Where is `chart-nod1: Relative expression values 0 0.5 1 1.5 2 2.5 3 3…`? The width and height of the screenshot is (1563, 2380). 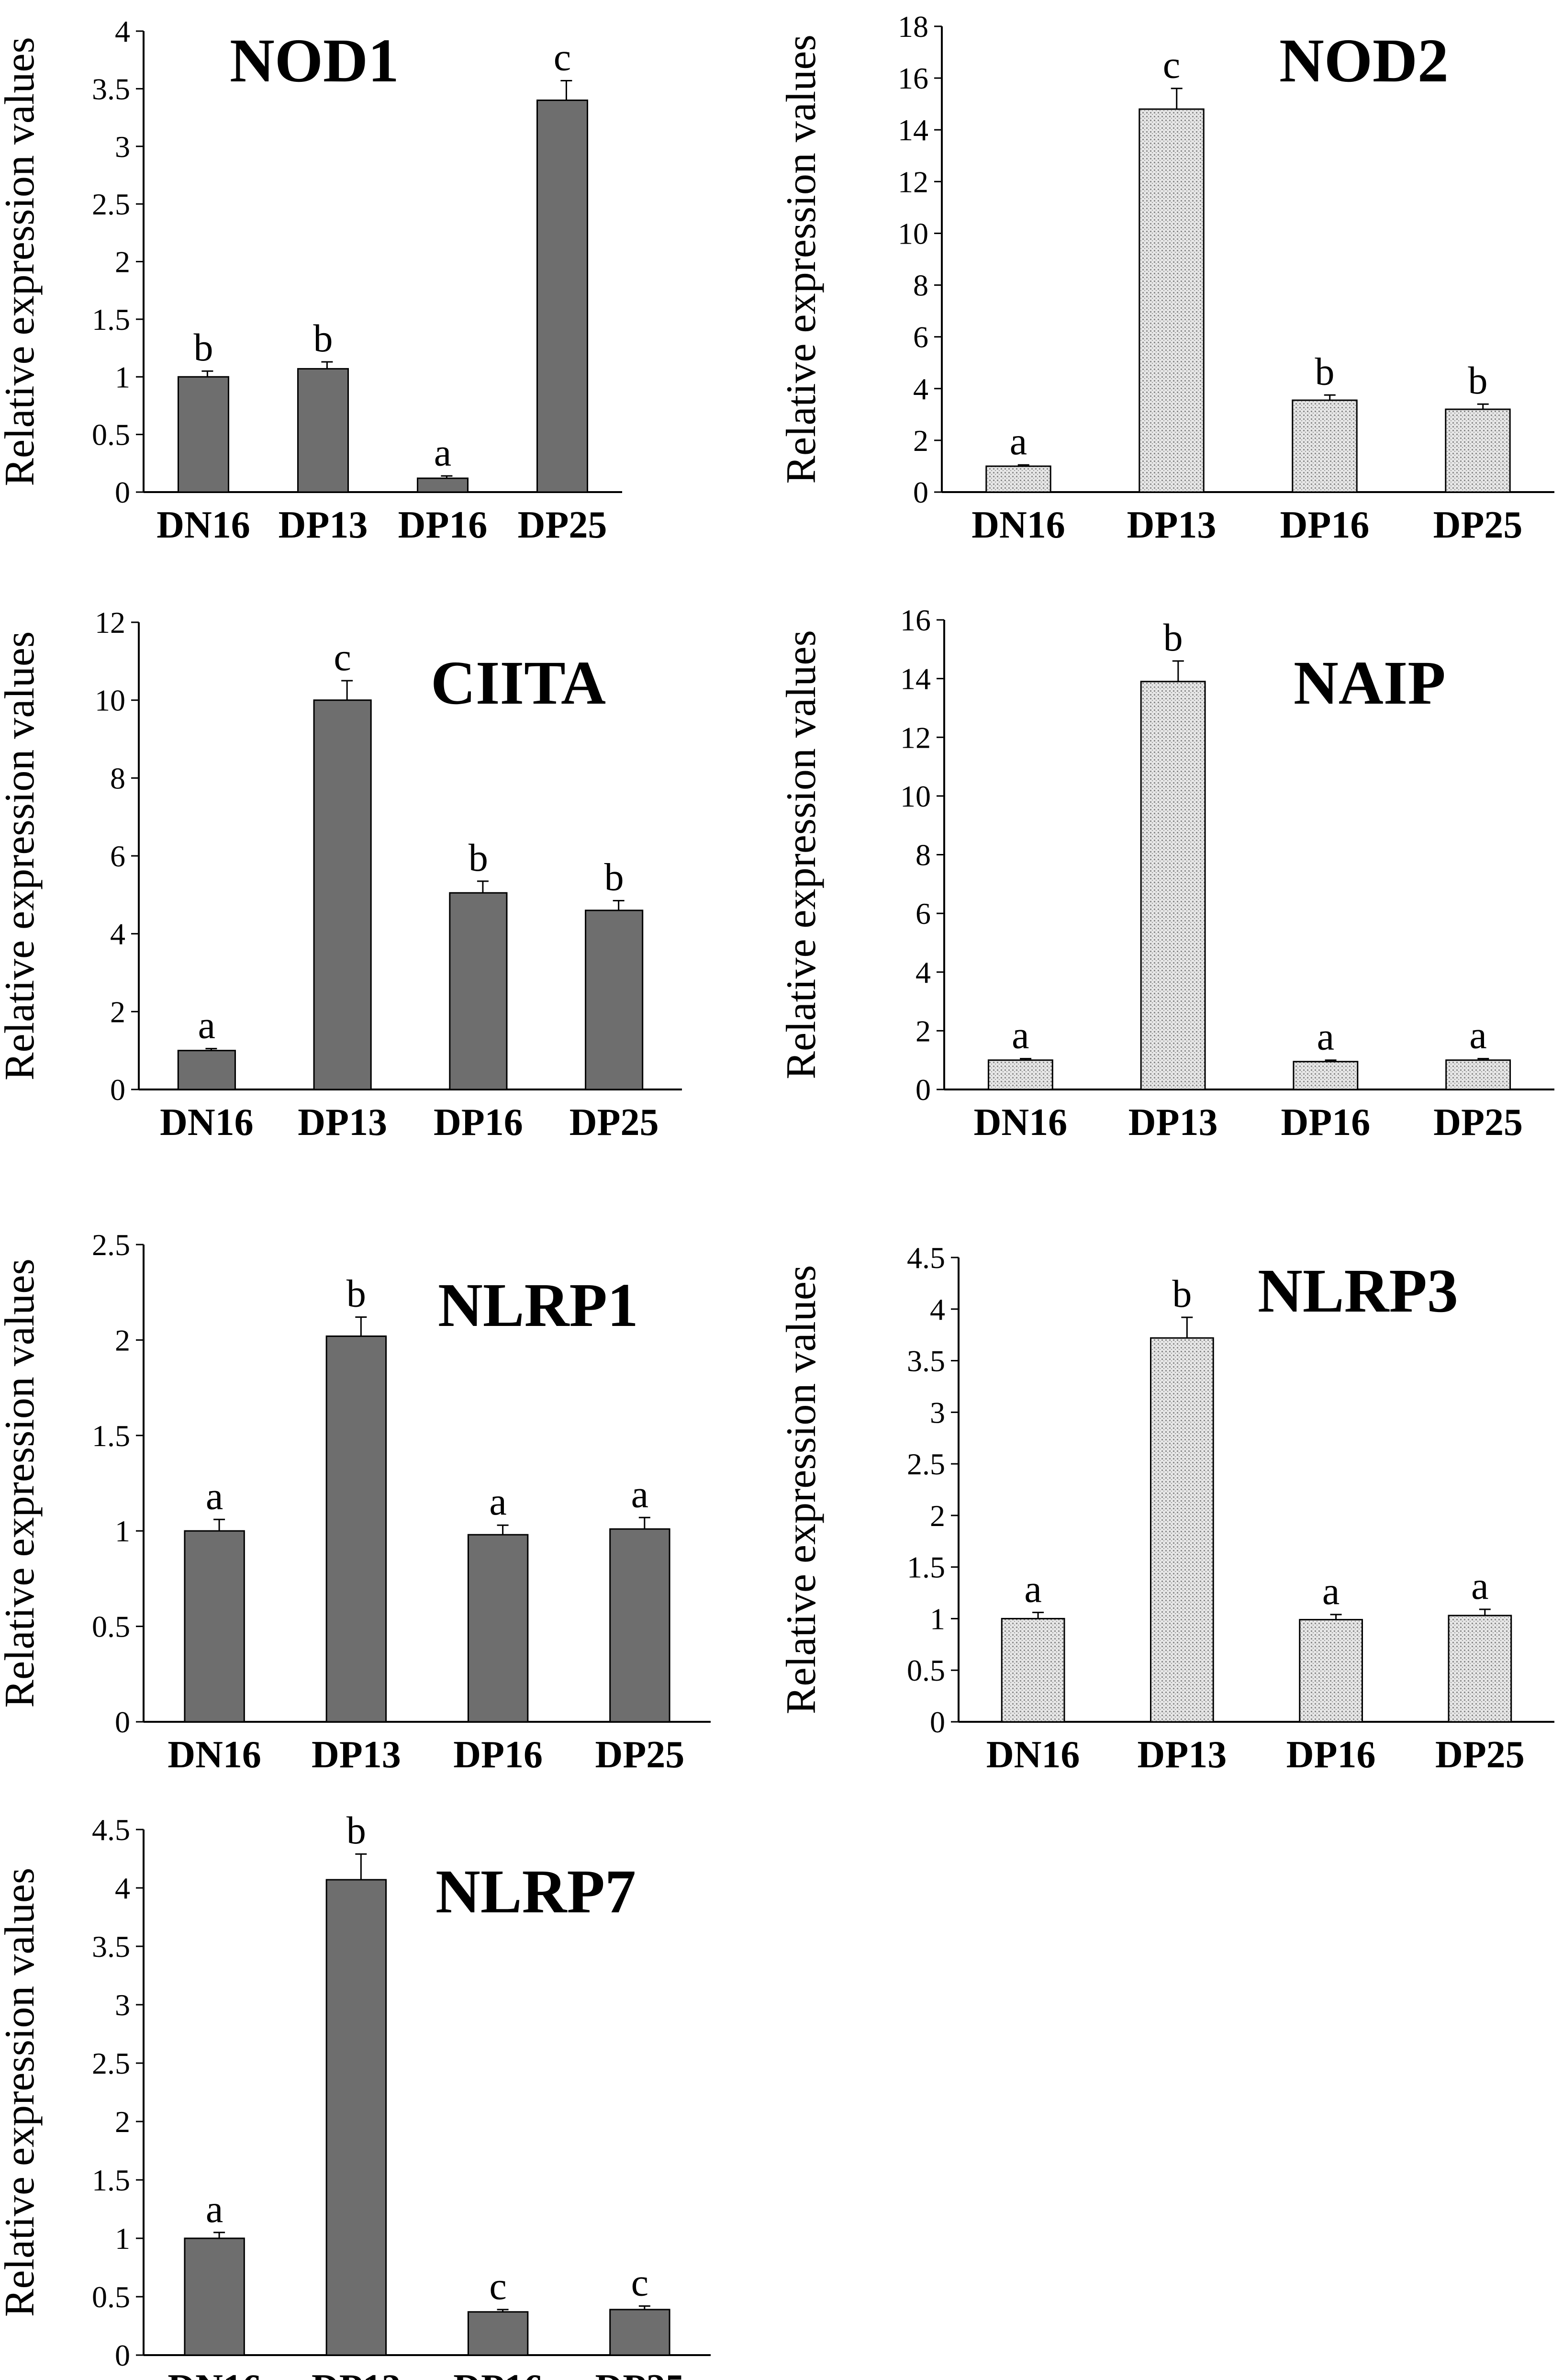
chart-nod1: Relative expression values 0 0.5 1 1.5 2 2.5 3 3… is located at coordinates (311, 280).